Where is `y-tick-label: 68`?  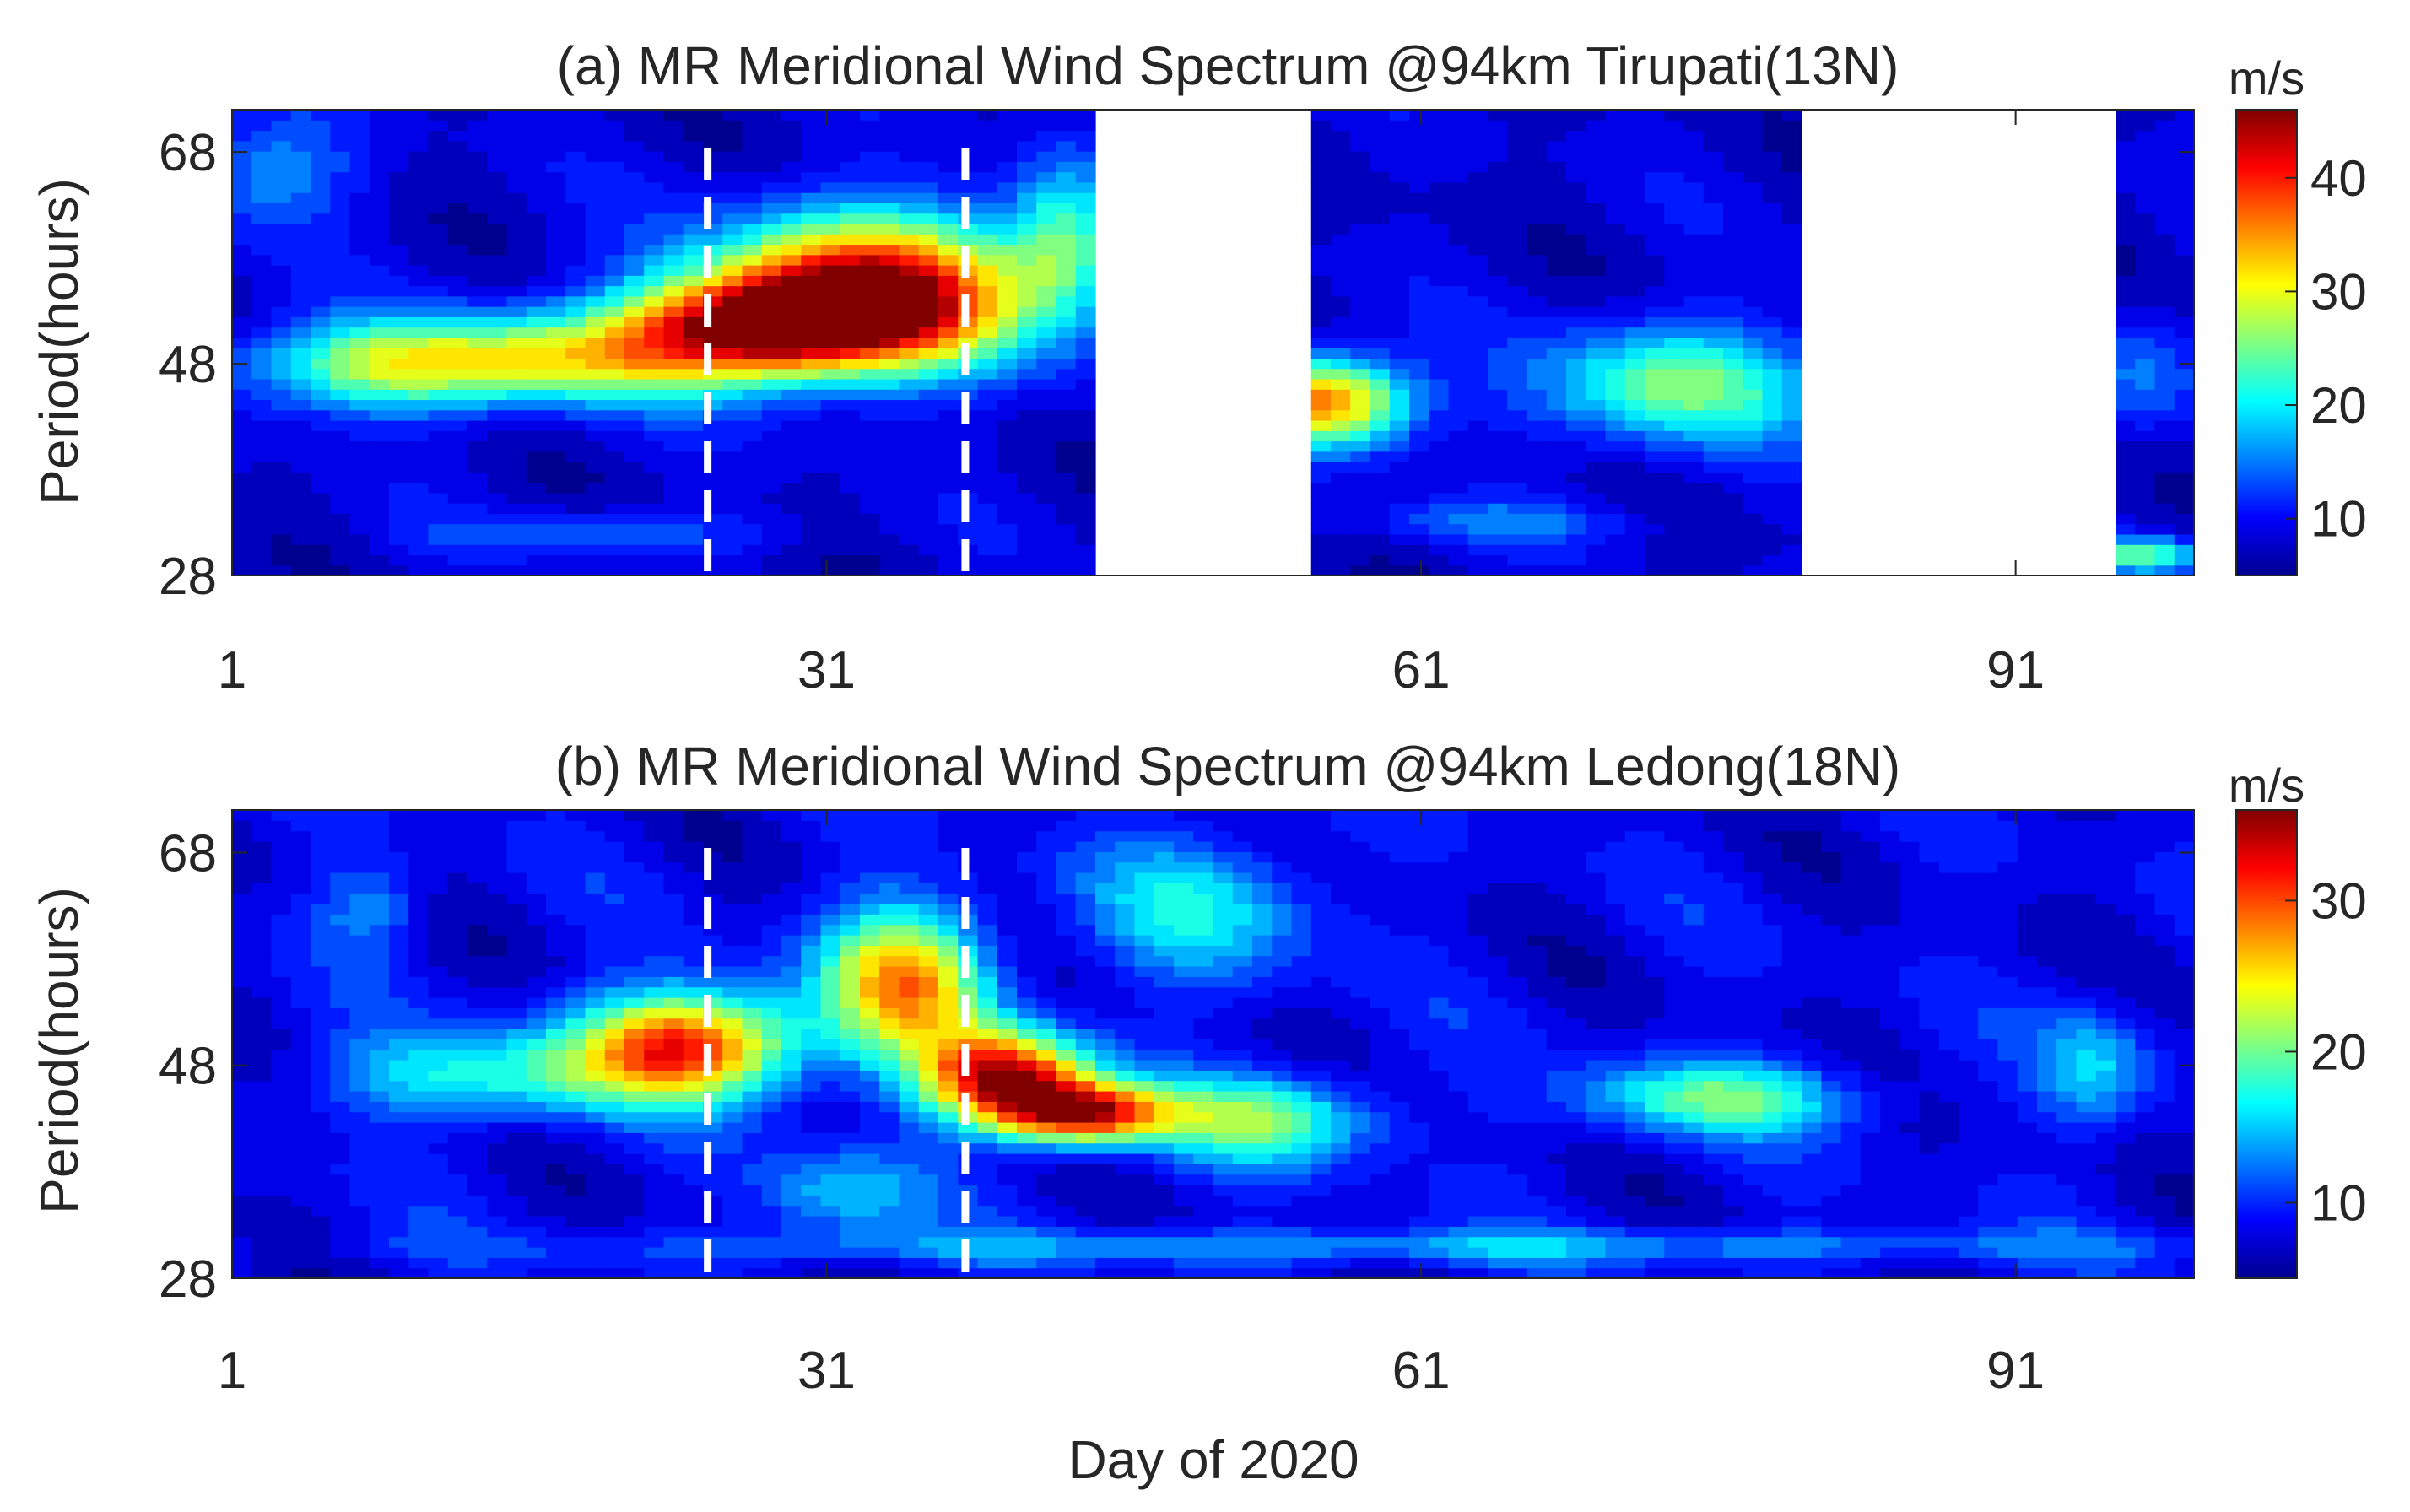 y-tick-label: 68 is located at coordinates (188, 153).